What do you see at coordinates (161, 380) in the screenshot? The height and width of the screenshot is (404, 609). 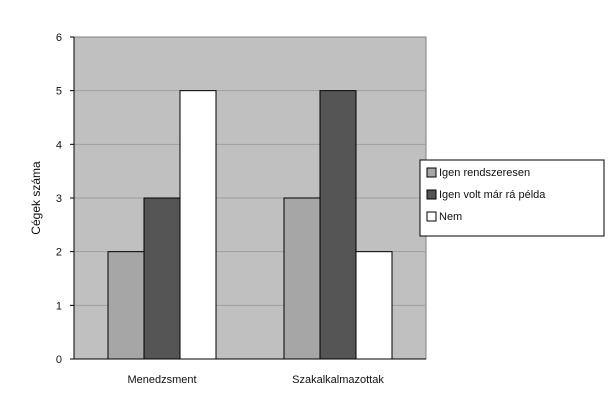 I see `category-label: Menedzsment` at bounding box center [161, 380].